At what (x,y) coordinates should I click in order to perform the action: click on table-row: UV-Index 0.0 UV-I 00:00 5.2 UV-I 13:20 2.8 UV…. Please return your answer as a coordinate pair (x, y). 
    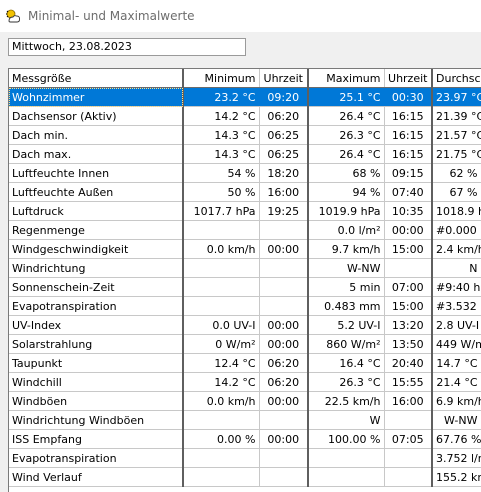
    Looking at the image, I should click on (245, 325).